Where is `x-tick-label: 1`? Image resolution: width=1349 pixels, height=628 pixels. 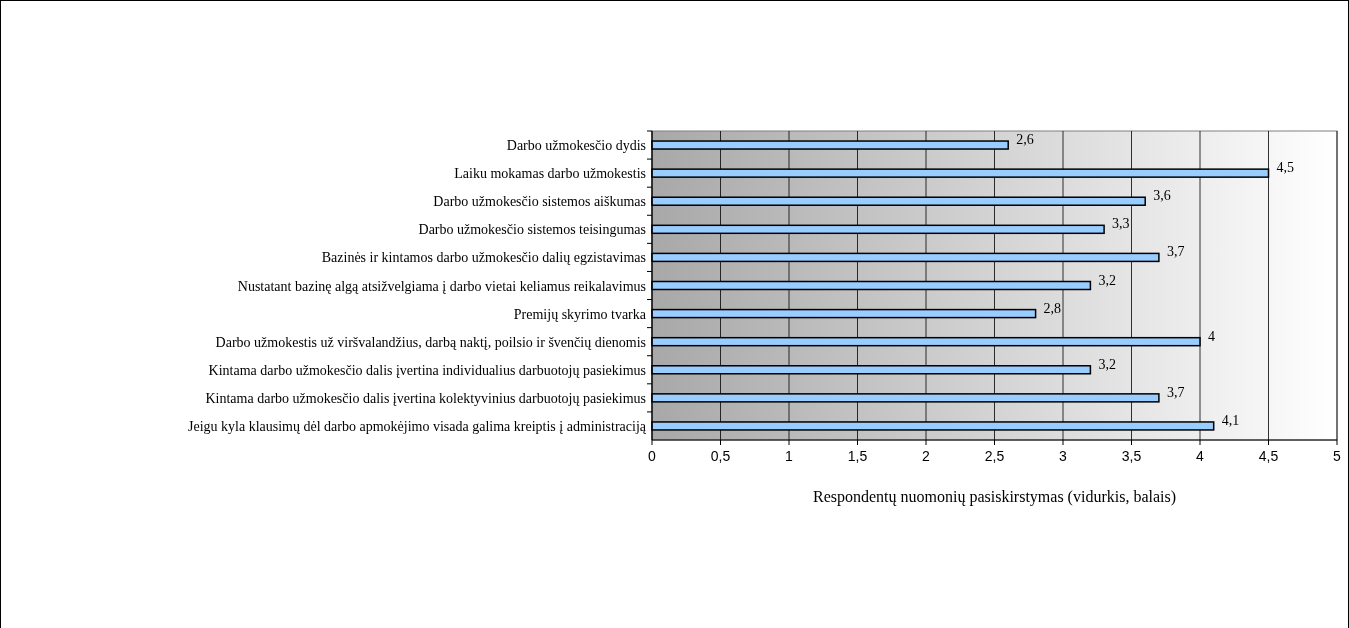
x-tick-label: 1 is located at coordinates (789, 456).